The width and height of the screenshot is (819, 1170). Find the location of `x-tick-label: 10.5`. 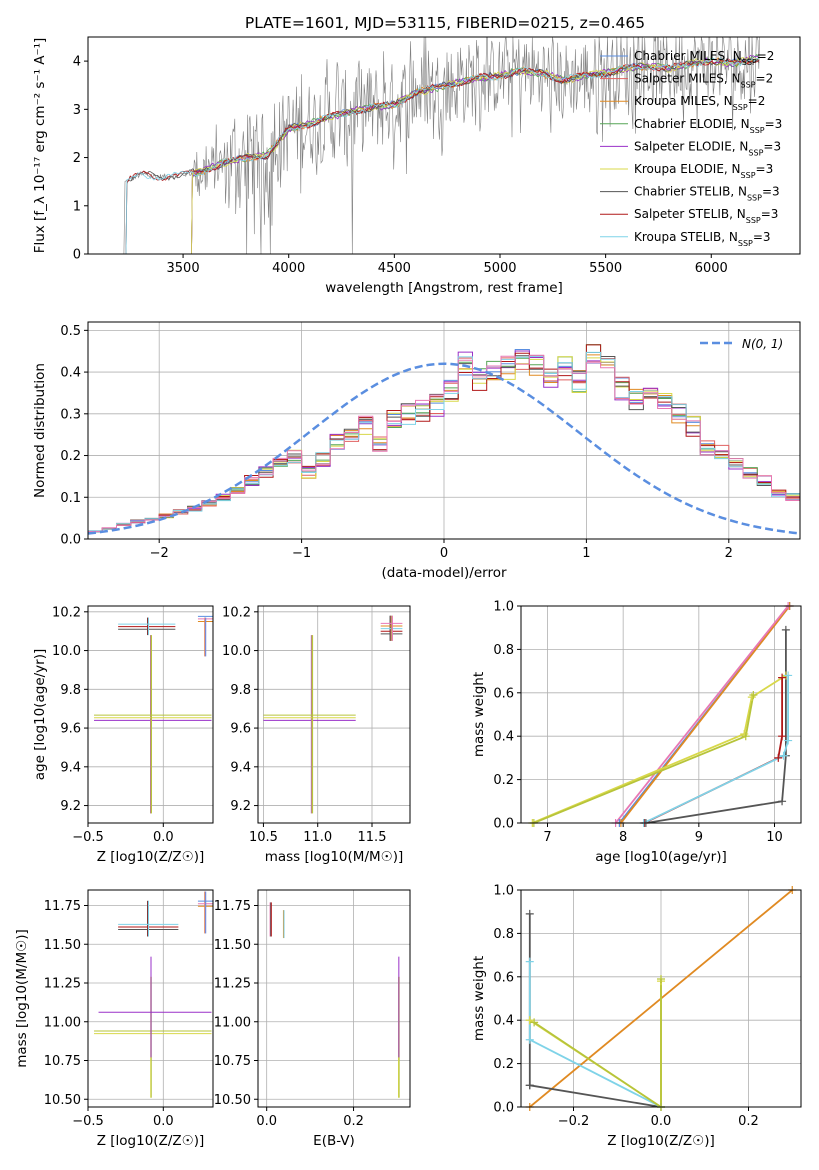

x-tick-label: 10.5 is located at coordinates (263, 837).